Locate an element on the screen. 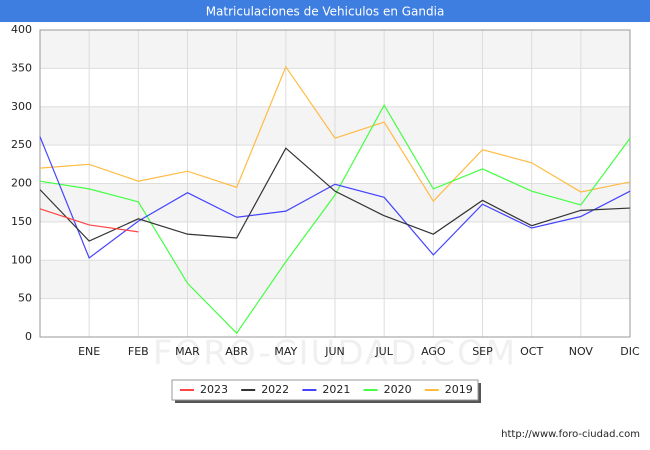  legend-label: 2020 is located at coordinates (398, 389).